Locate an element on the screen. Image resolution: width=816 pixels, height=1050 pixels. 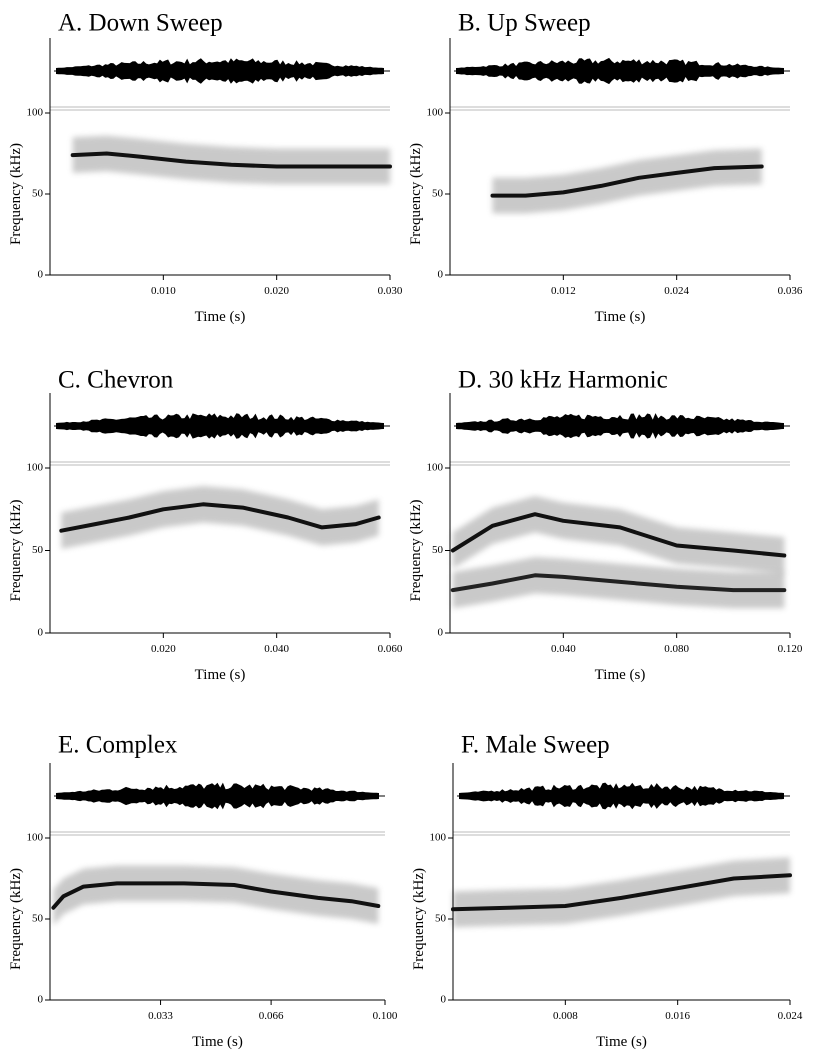
x-tick-label: 0.030 is located at coordinates (390, 291).